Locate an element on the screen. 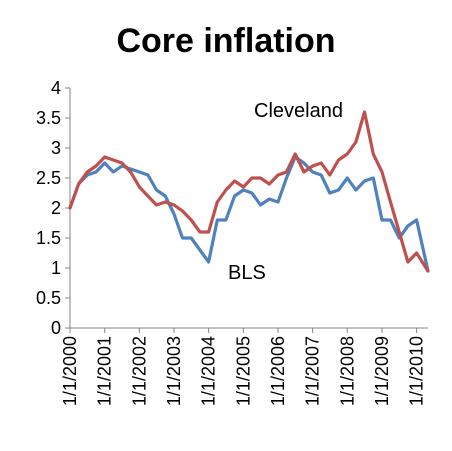 The image size is (452, 451). x-tick-label: 1/1/2004 is located at coordinates (209, 371).